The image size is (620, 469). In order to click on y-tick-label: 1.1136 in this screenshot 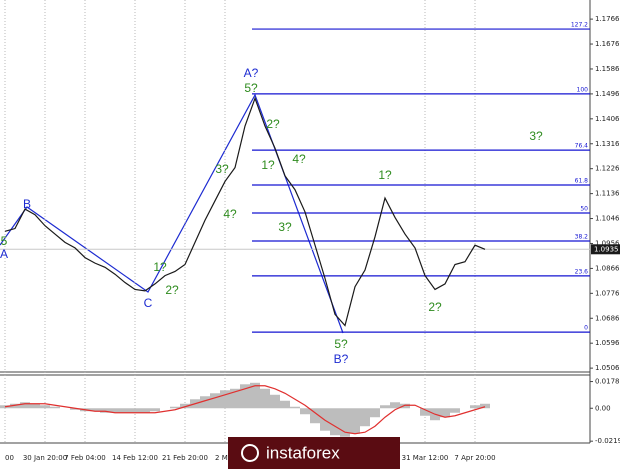, I will do `click(607, 194)`.